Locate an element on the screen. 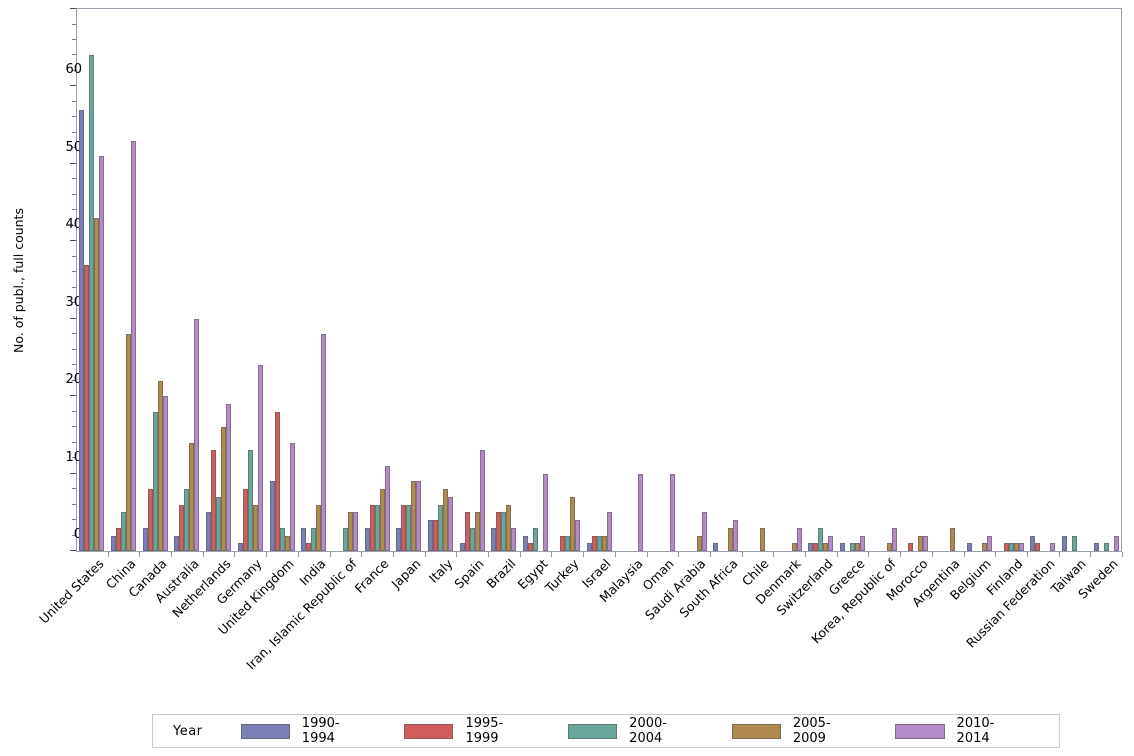  legend-item: 1995-1999 is located at coordinates (467, 731).